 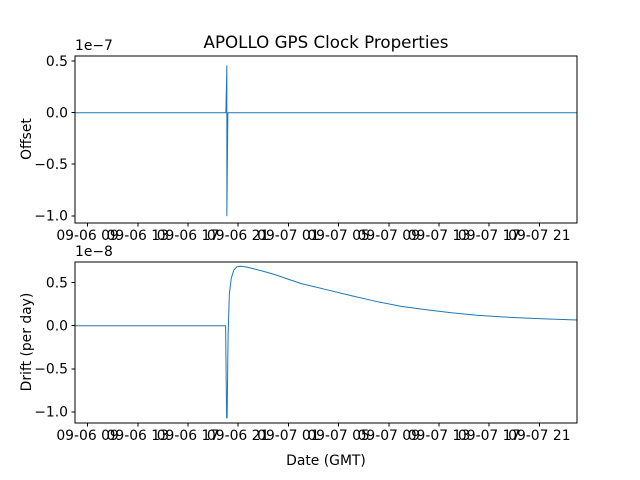 I want to click on y-axis-label-offset: Offset, so click(x=27, y=139).